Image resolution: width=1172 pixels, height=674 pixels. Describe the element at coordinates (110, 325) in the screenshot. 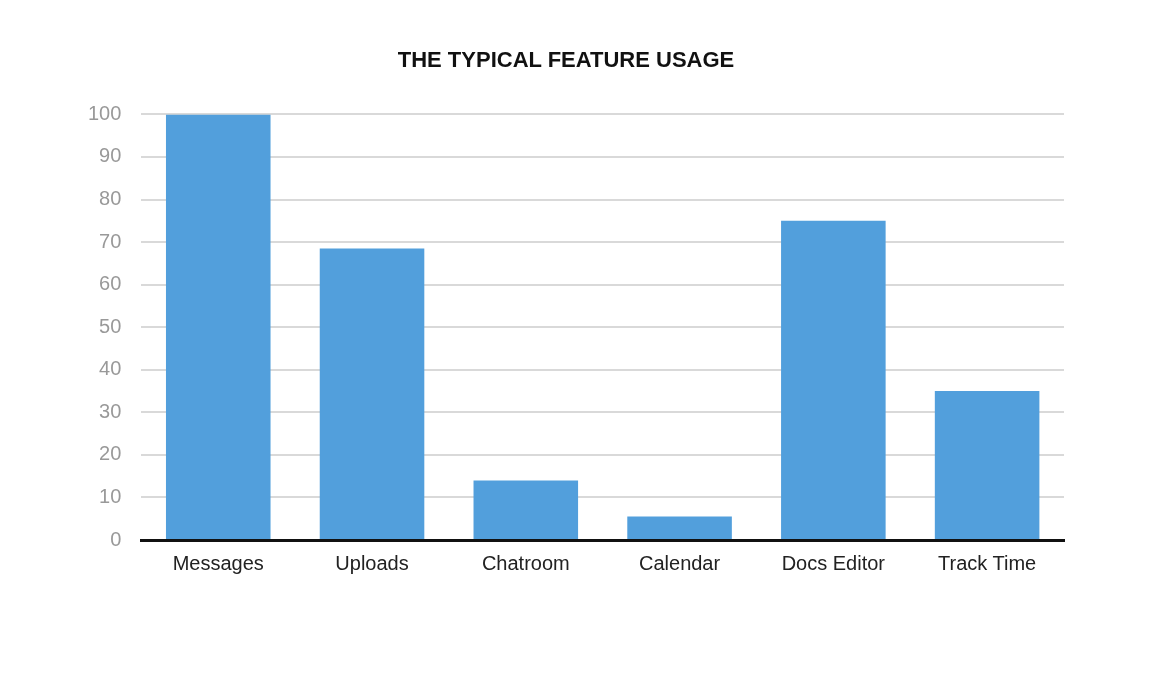

I see `y-tick-label: 50` at that location.